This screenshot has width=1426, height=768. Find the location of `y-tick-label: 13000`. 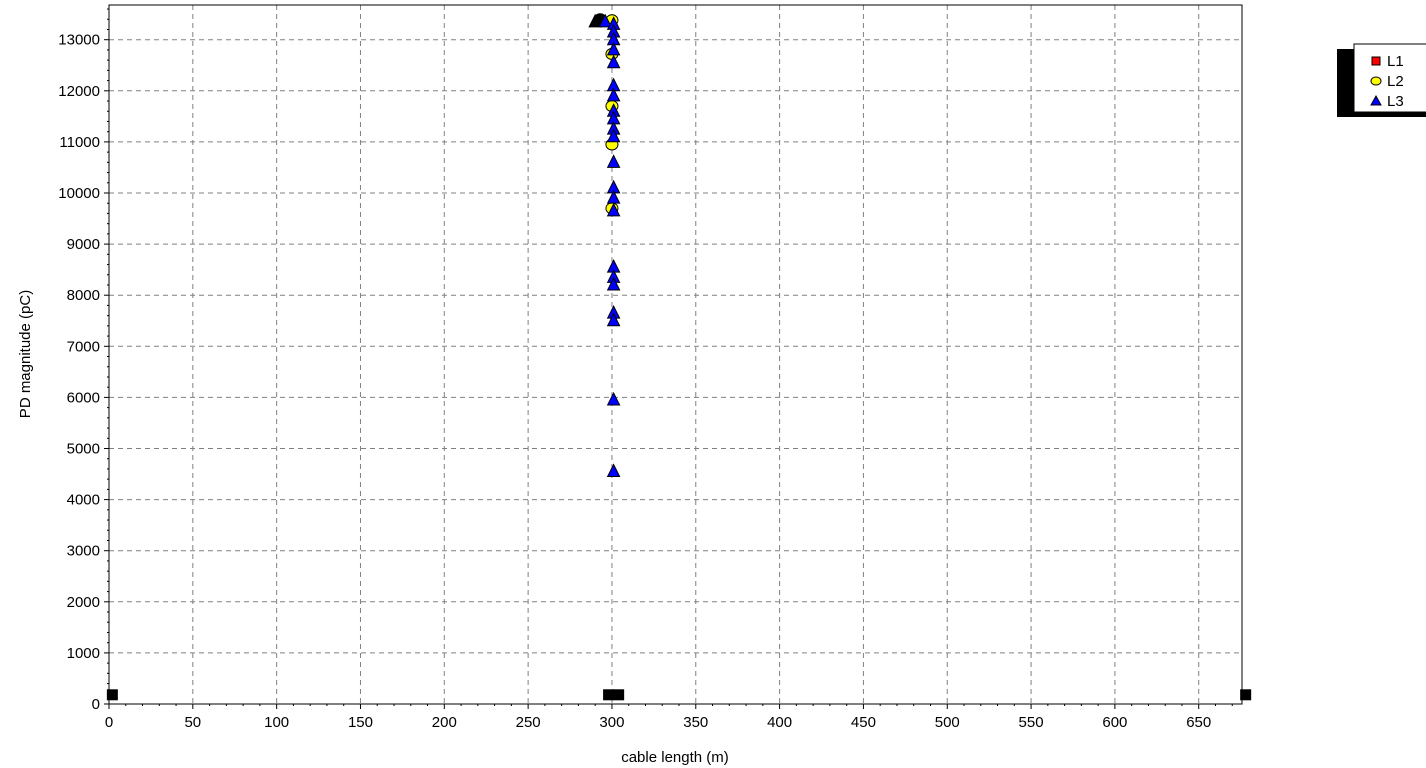

y-tick-label: 13000 is located at coordinates (79, 40).